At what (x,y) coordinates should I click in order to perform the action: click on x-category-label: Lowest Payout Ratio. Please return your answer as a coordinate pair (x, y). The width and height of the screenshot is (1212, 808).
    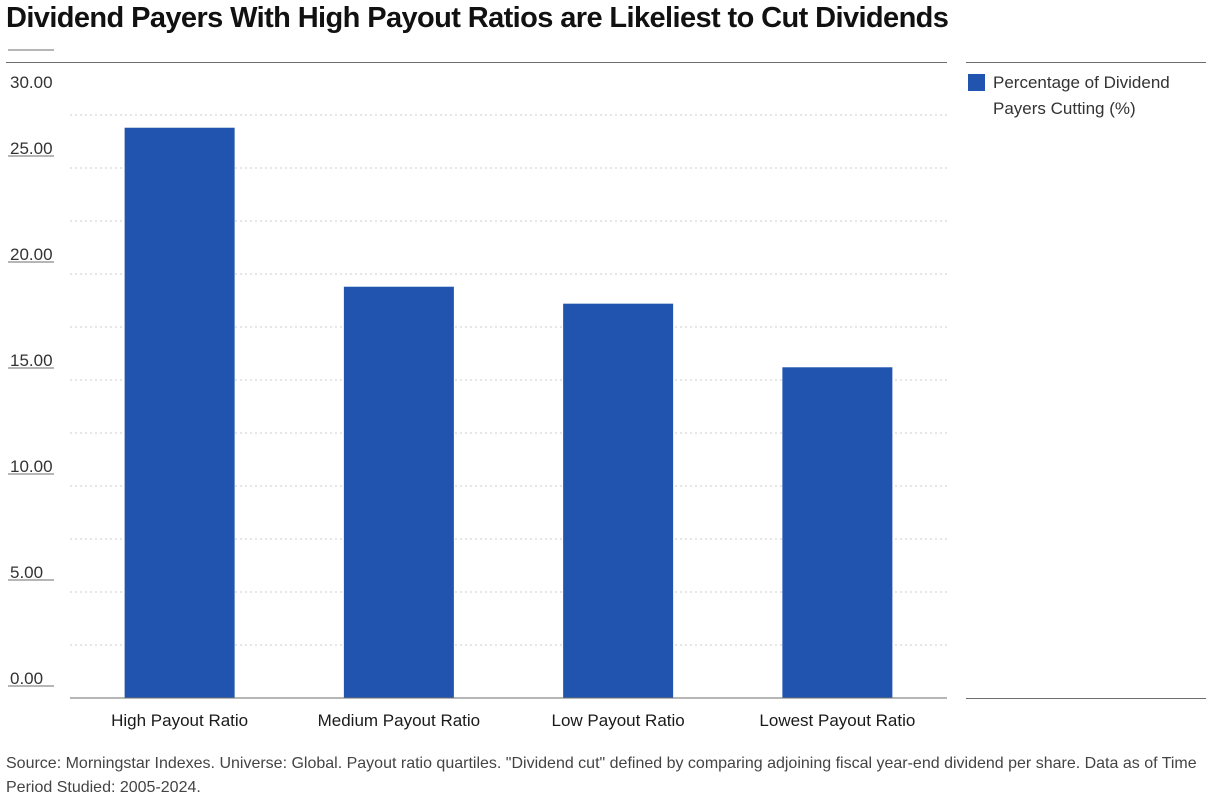
    Looking at the image, I should click on (837, 720).